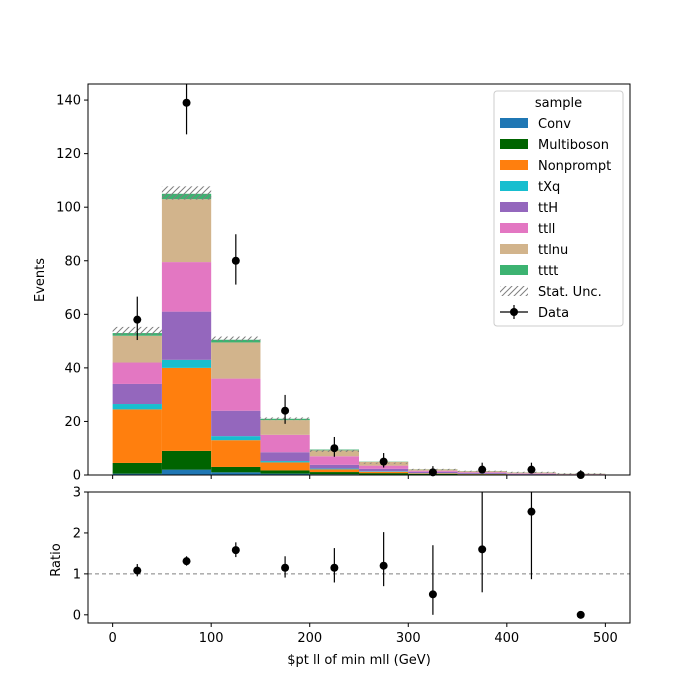 This screenshot has width=700, height=700. Describe the element at coordinates (506, 638) in the screenshot. I see `x-tick-label-4: 400` at that location.